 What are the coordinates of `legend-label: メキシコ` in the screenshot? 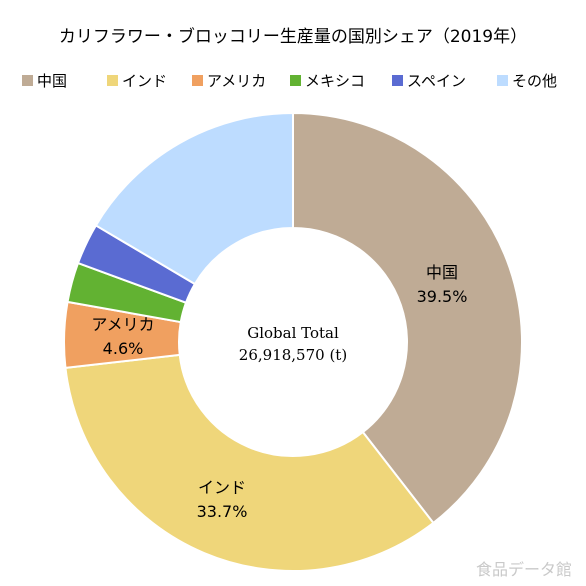 It's located at (335, 81).